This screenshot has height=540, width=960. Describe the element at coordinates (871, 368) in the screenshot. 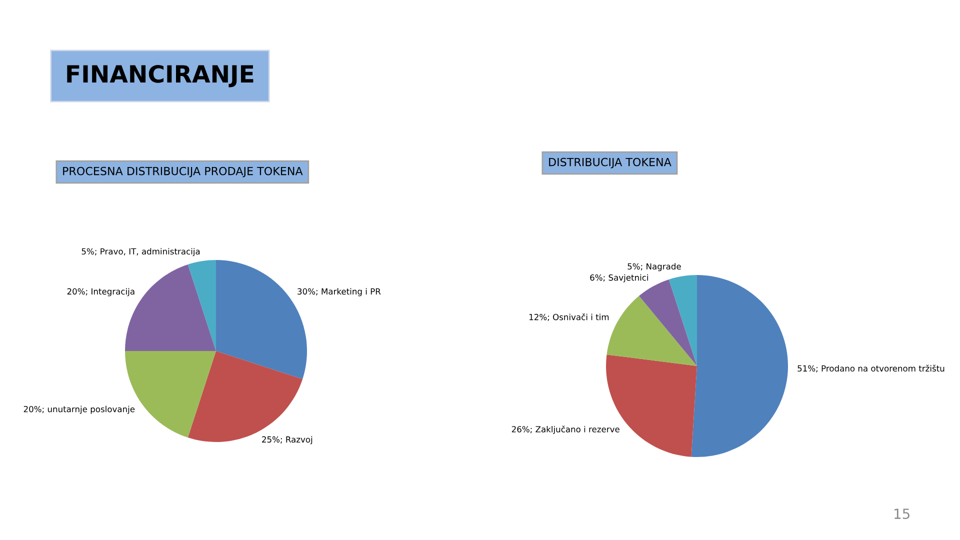

I see `slice-label: 51%; Prodano na otvorenom tržištu` at that location.